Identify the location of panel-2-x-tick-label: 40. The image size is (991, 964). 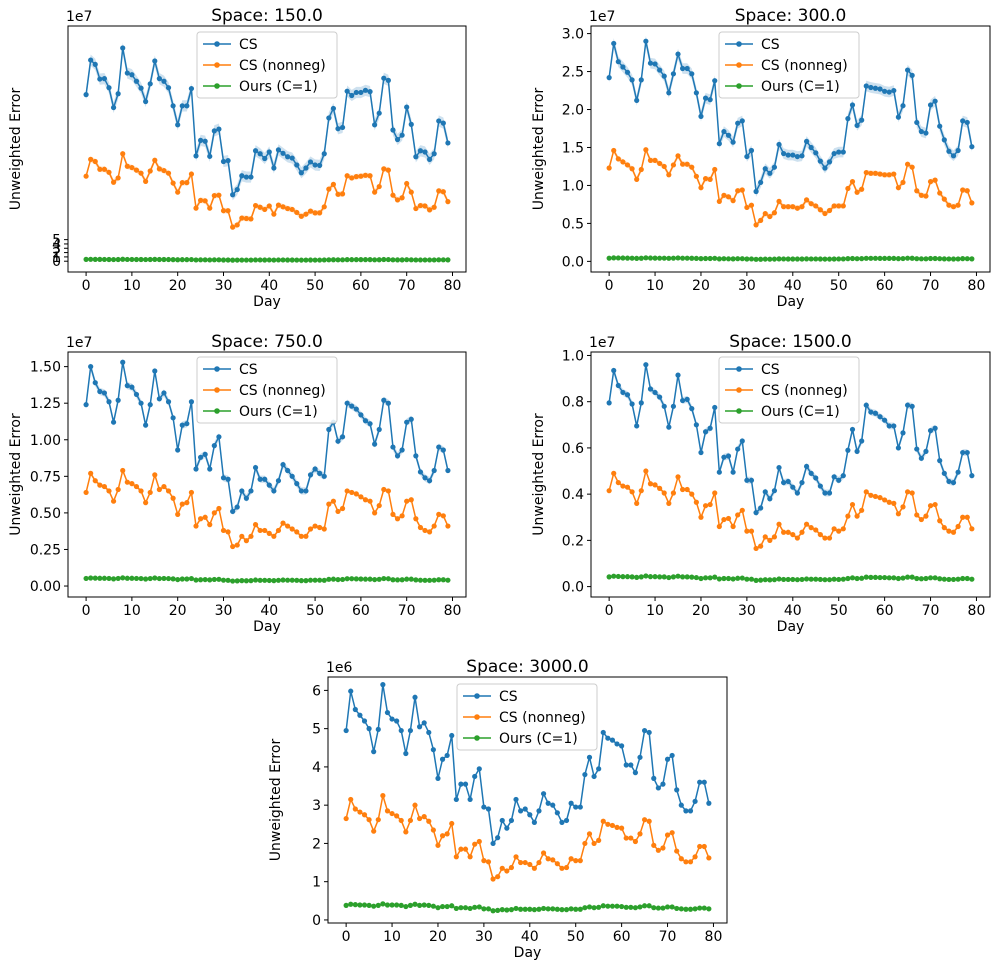
(793, 286).